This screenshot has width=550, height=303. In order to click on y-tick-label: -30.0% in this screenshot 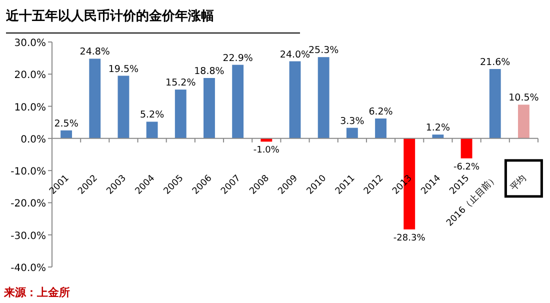, I will do `click(28, 236)`.